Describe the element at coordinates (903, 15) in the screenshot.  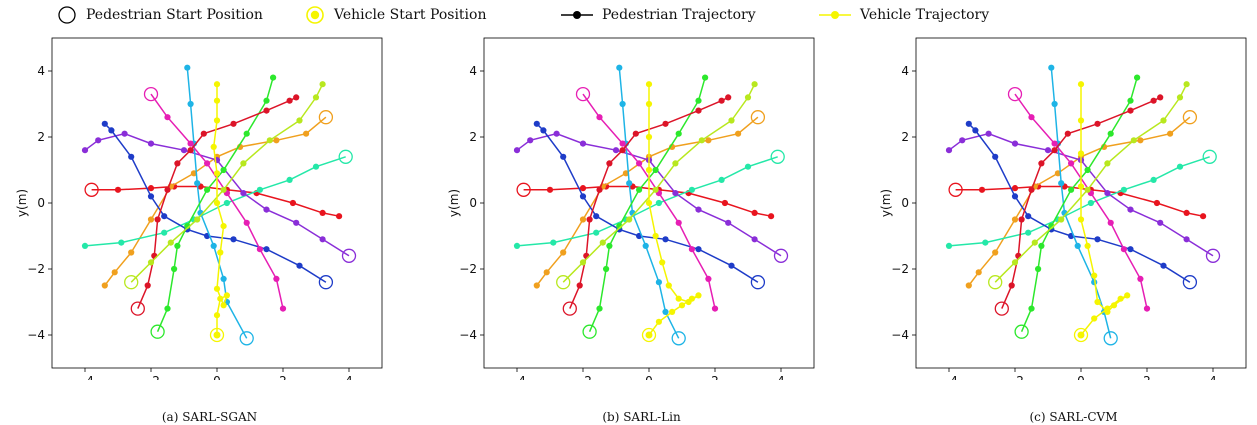
I see `legend-item-vehicle-trajectory: Vehicle Trajectory` at that location.